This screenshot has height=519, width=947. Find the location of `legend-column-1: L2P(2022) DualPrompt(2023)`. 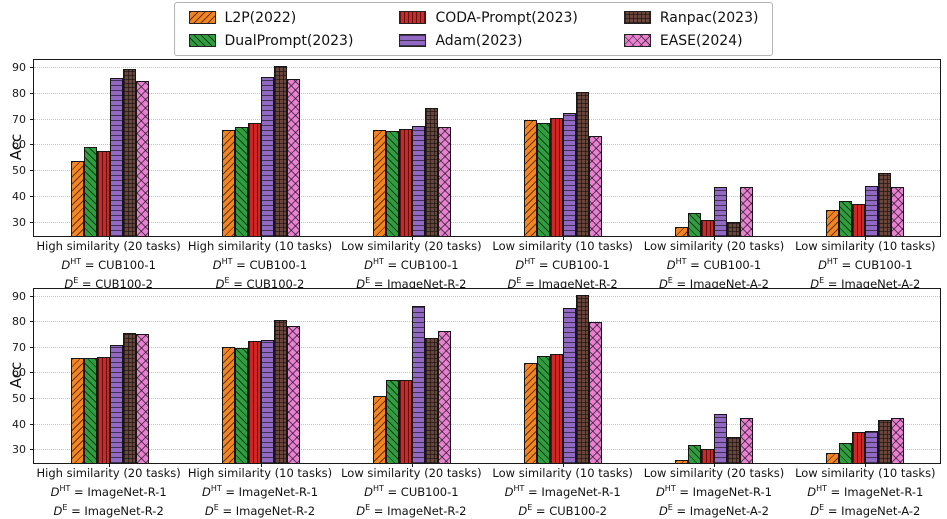

legend-column-1: L2P(2022) DualPrompt(2023) is located at coordinates (271, 29).